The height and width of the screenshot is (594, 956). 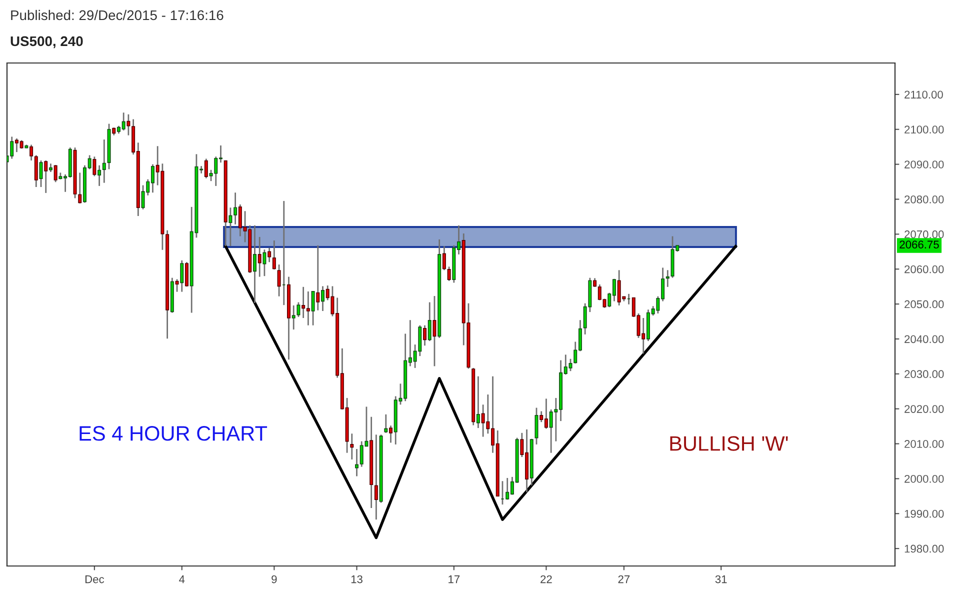 I want to click on y-tick-label: 2110.00, so click(x=923, y=94).